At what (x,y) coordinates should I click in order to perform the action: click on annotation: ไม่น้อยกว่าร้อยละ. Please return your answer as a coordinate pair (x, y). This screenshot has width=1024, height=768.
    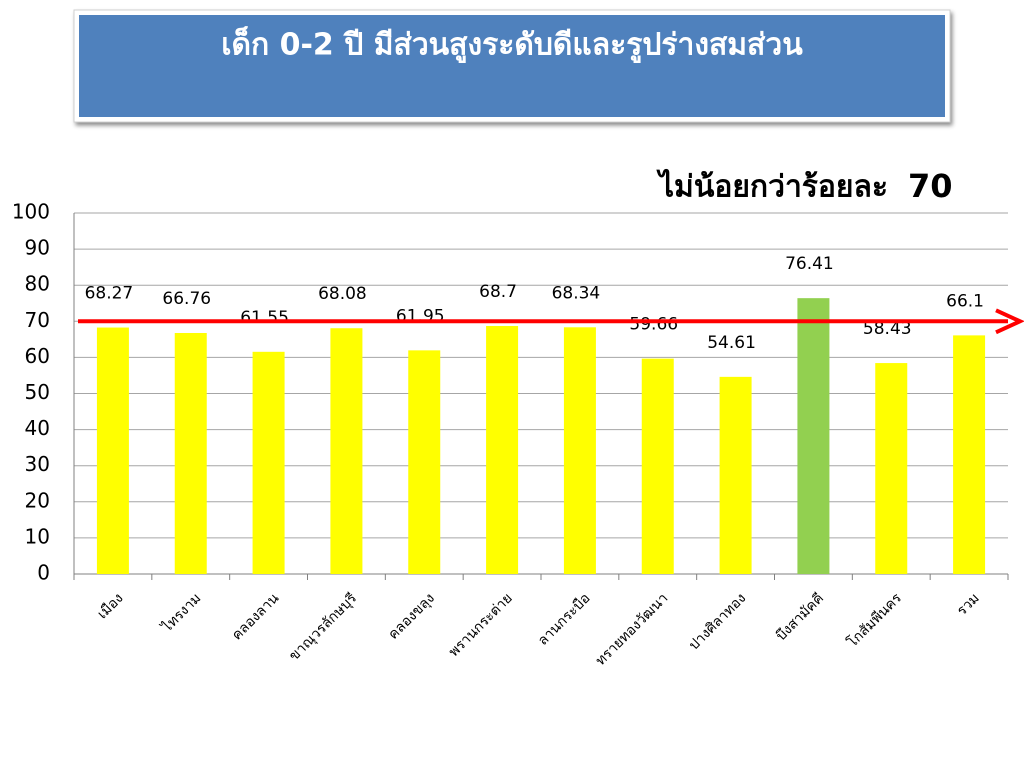
    Looking at the image, I should click on (772, 187).